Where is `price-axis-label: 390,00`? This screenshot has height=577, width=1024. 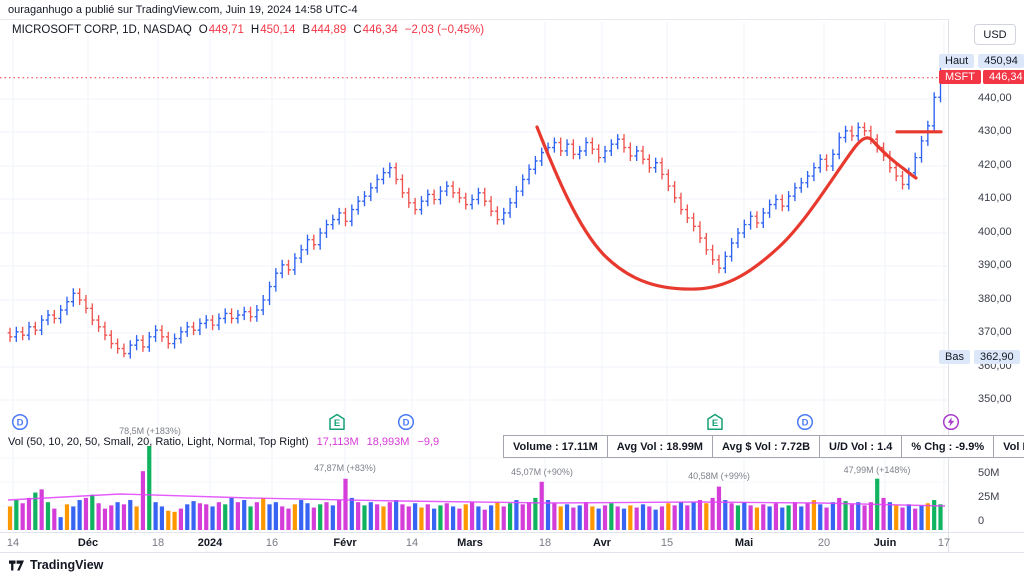 price-axis-label: 390,00 is located at coordinates (995, 265).